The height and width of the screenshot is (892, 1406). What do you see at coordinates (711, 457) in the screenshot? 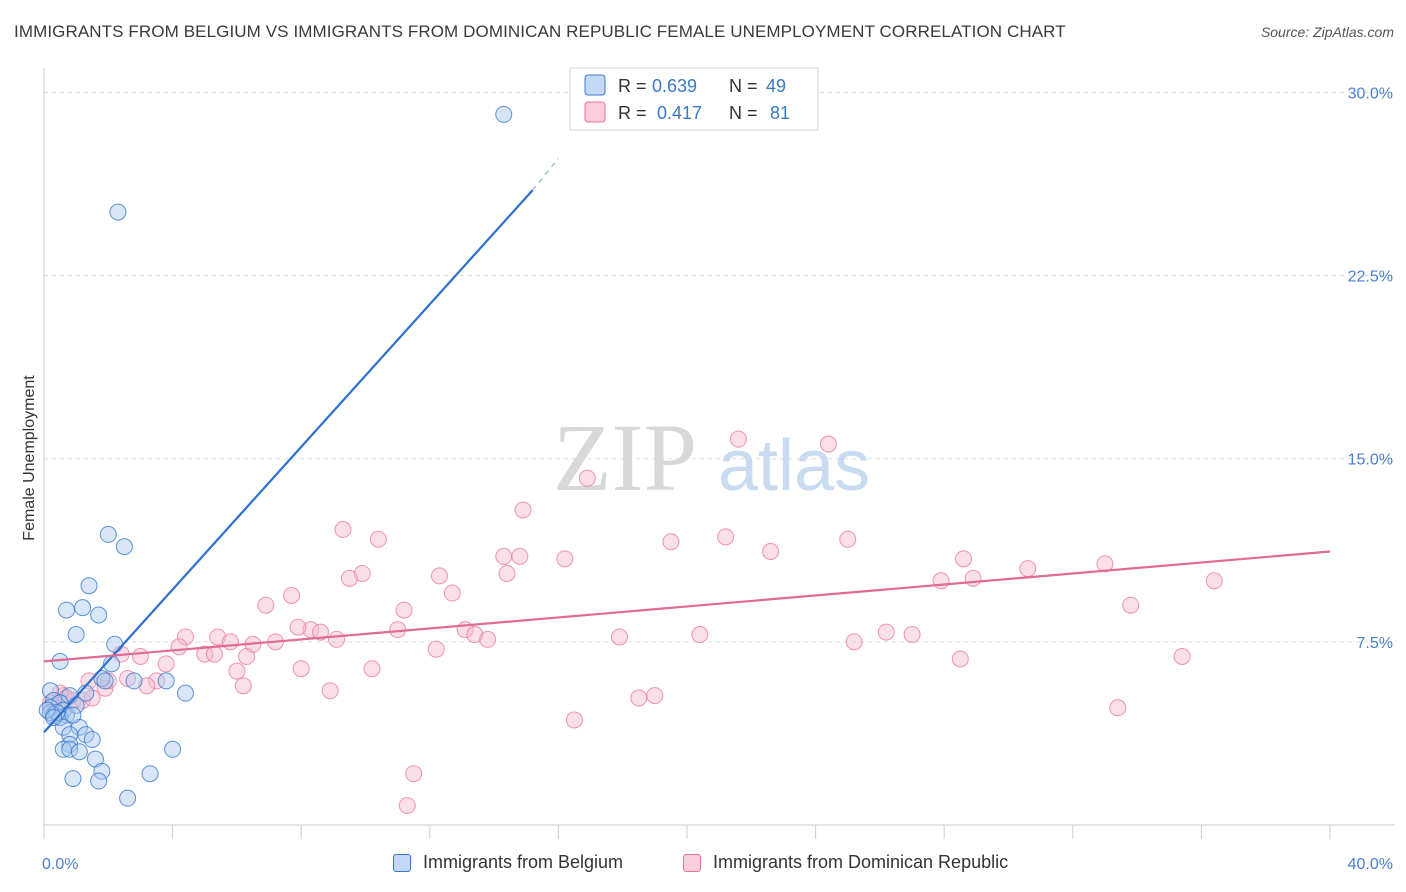
I see `watermark: ZIP atlas` at bounding box center [711, 457].